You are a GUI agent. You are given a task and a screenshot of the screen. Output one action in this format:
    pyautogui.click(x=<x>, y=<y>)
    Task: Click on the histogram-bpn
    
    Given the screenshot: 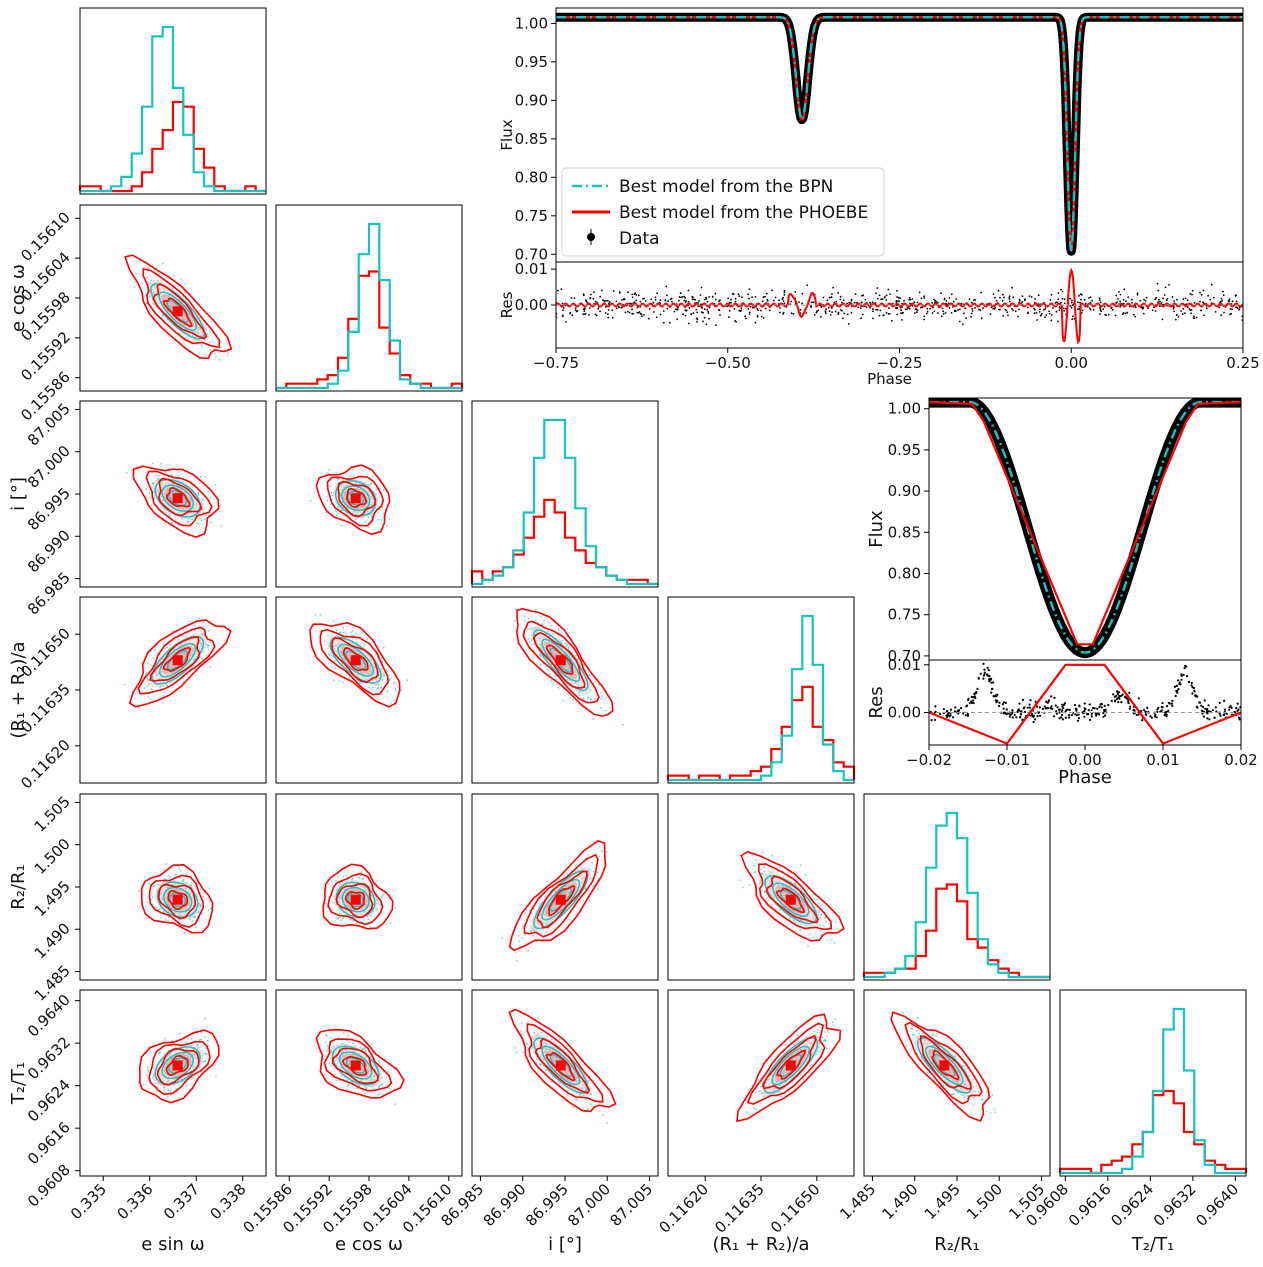 What is the action you would take?
    pyautogui.click(x=957, y=895)
    